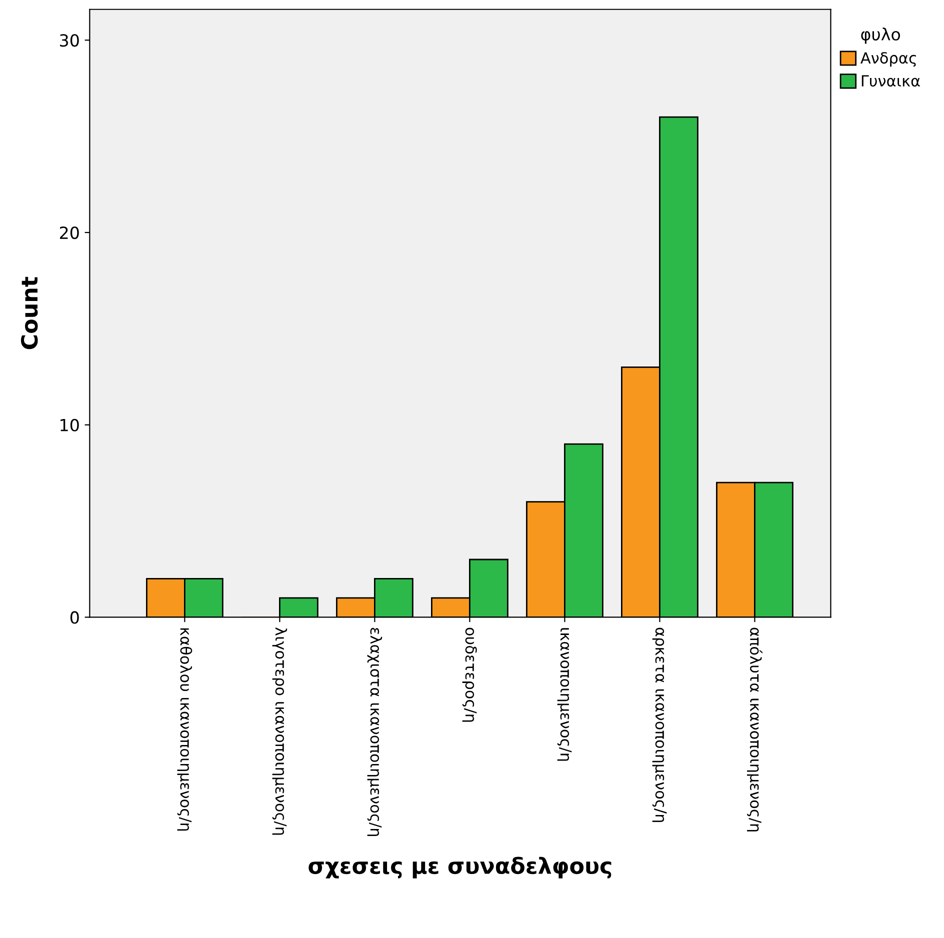 Image resolution: width=944 pixels, height=938 pixels. Describe the element at coordinates (659, 725) in the screenshot. I see `x-tick-label: αρκετα ικανοποιημενος/η` at that location.